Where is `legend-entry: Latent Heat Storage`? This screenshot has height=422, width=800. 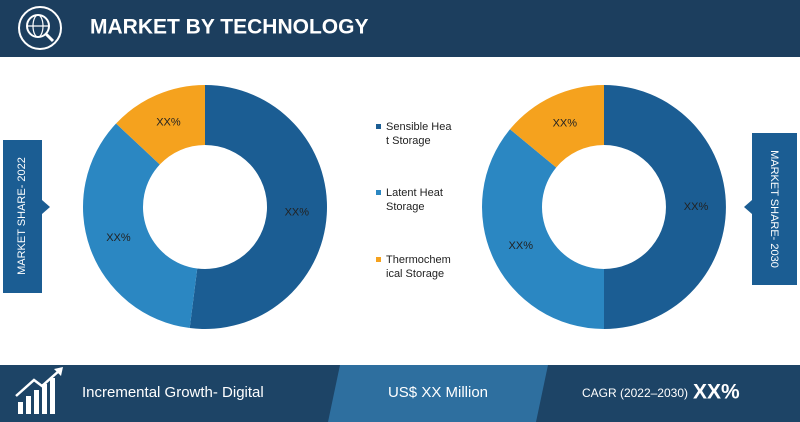
legend-entry: Latent Heat Storage is located at coordinates (414, 200).